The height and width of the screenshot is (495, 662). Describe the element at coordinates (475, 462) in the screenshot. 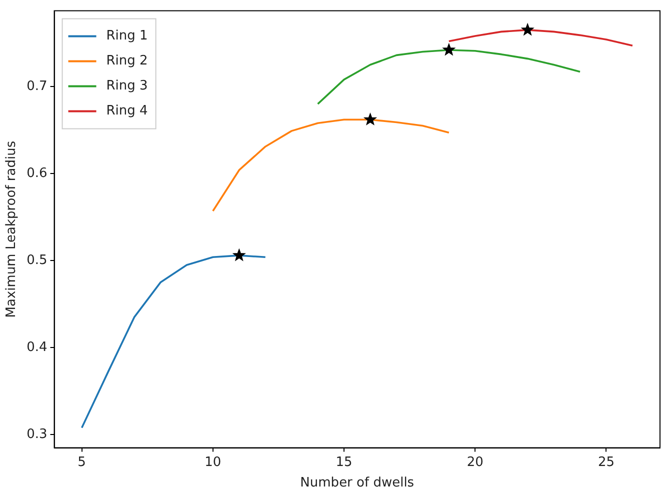

I see `x-tick-label: 20` at that location.